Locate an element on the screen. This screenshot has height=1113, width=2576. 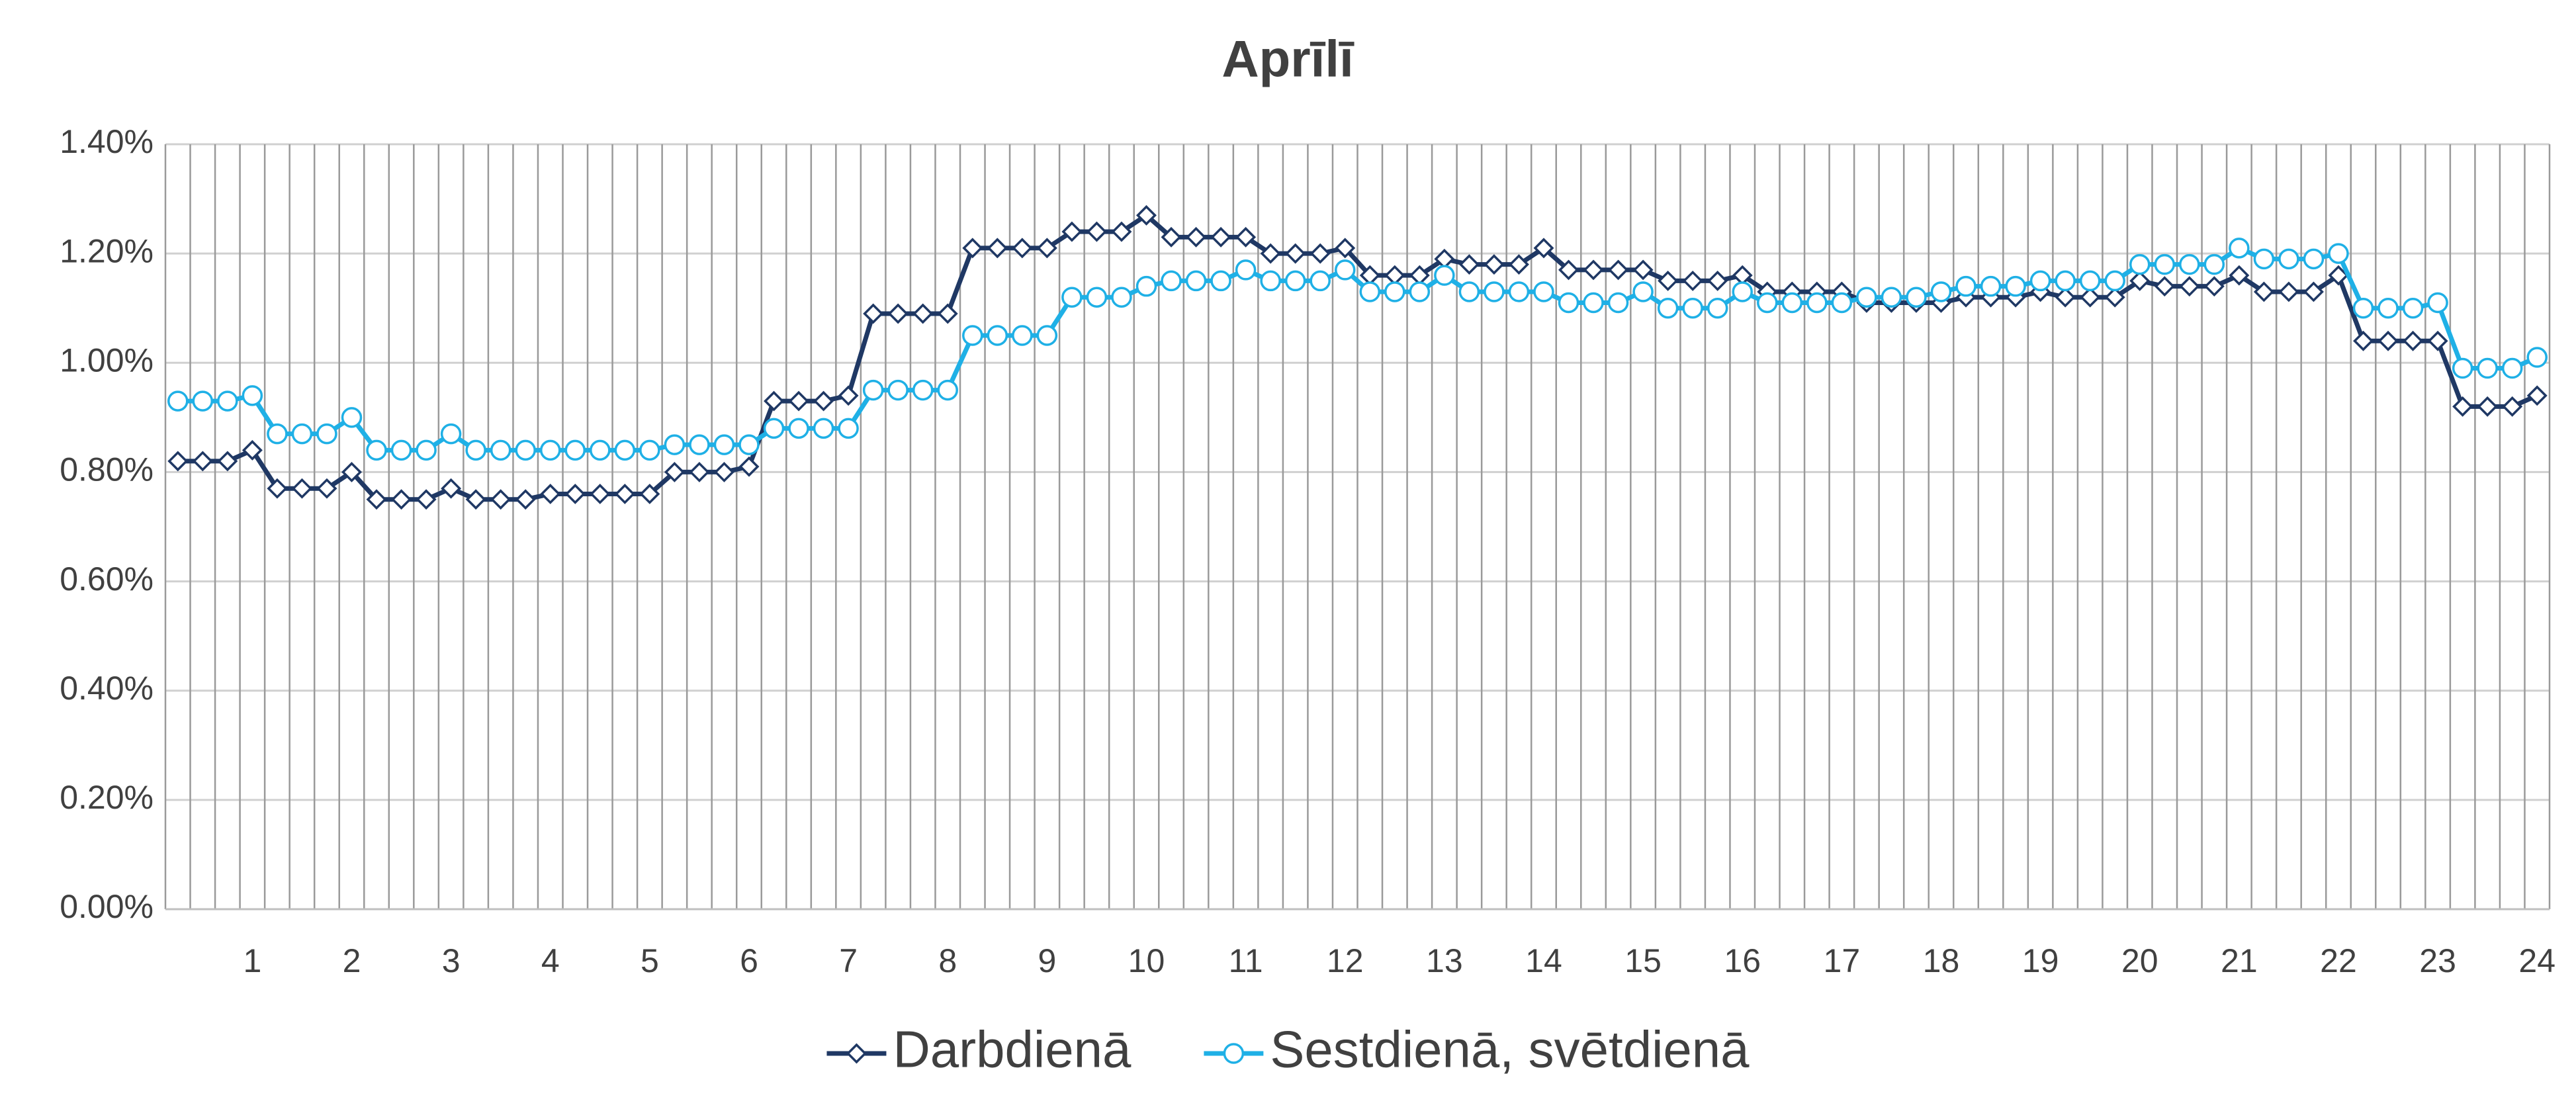
x-tick-label: 15 is located at coordinates (1643, 960).